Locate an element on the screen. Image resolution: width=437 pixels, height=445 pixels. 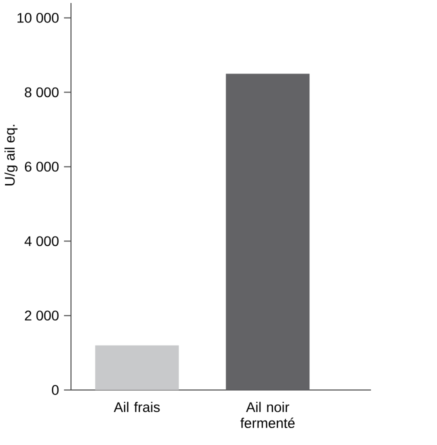
y-tick-label: 0 is located at coordinates (55, 390).